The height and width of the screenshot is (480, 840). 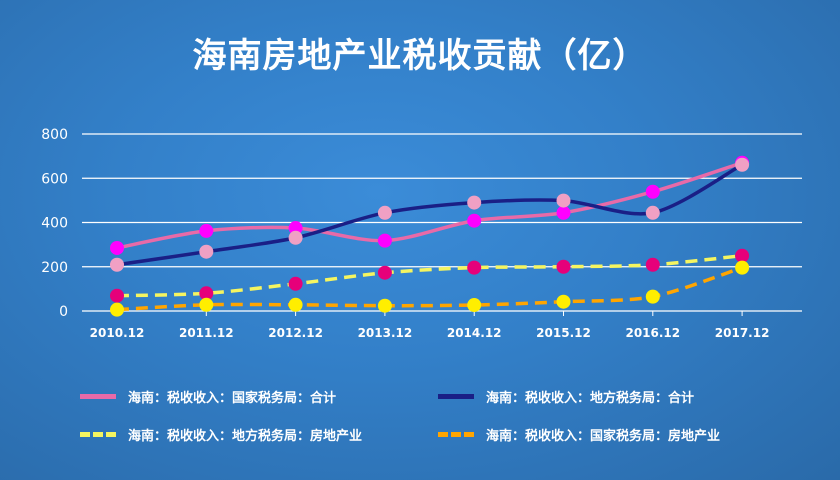 I want to click on y-tick-label: 400, so click(x=54, y=224).